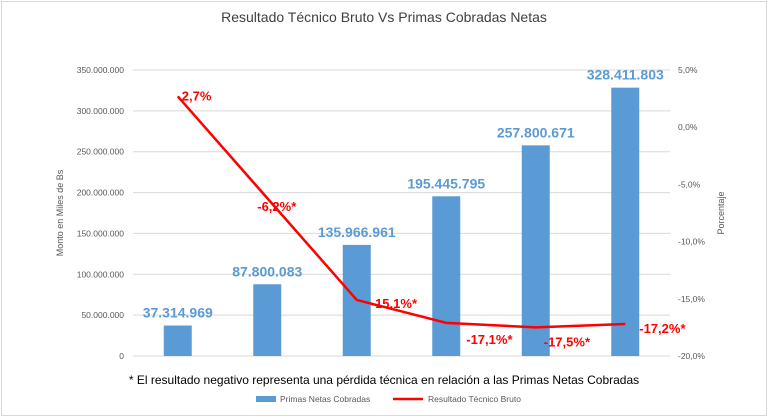  I want to click on legend-swatch-bar, so click(266, 399).